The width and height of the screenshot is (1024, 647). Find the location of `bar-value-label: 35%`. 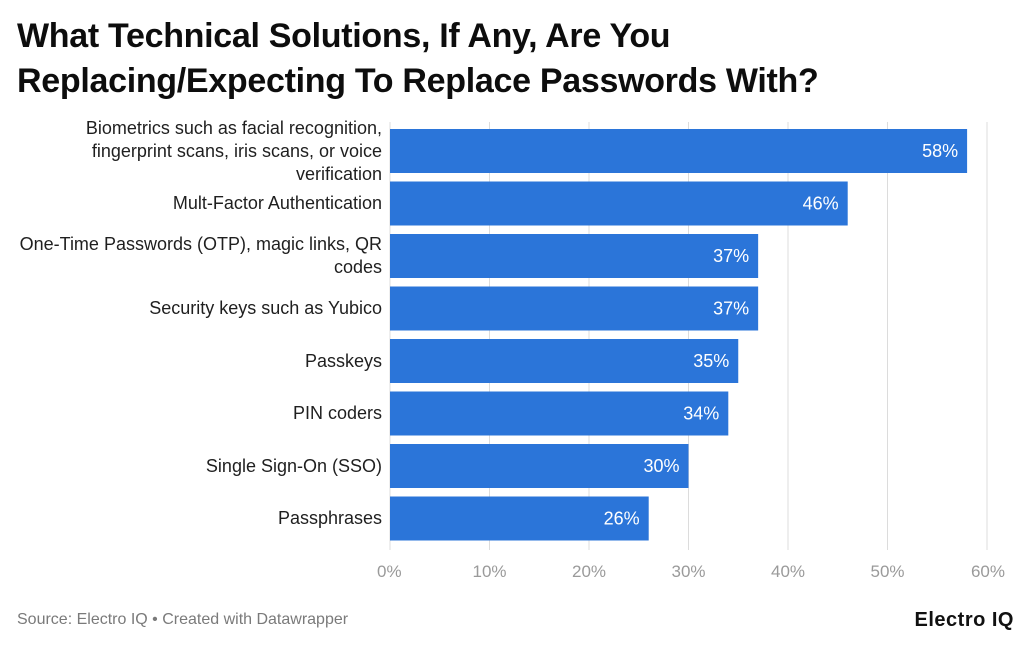

bar-value-label: 35% is located at coordinates (711, 361).